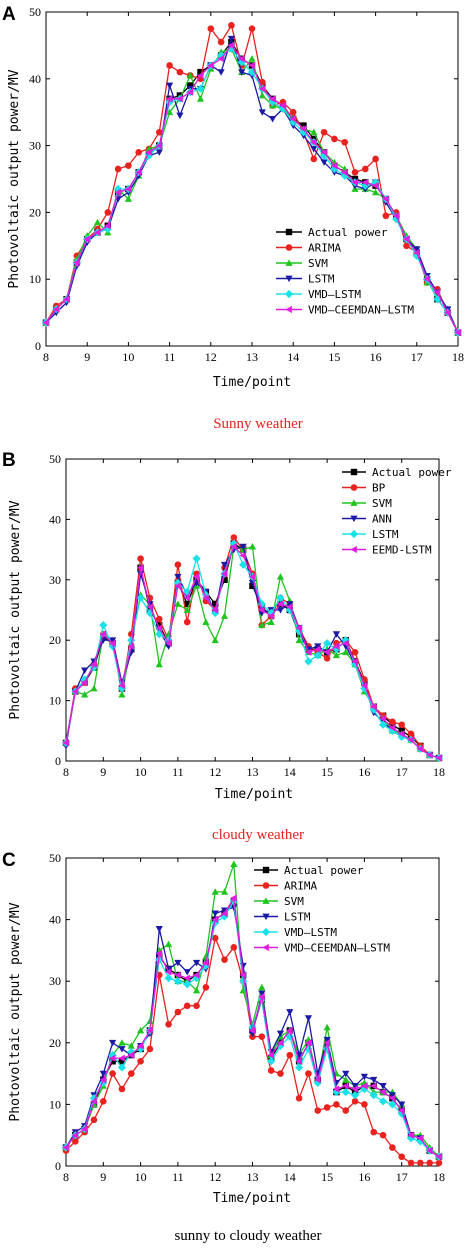 Image resolution: width=470 pixels, height=1248 pixels. What do you see at coordinates (103, 1177) in the screenshot?
I see `x-tick-label: 9` at bounding box center [103, 1177].